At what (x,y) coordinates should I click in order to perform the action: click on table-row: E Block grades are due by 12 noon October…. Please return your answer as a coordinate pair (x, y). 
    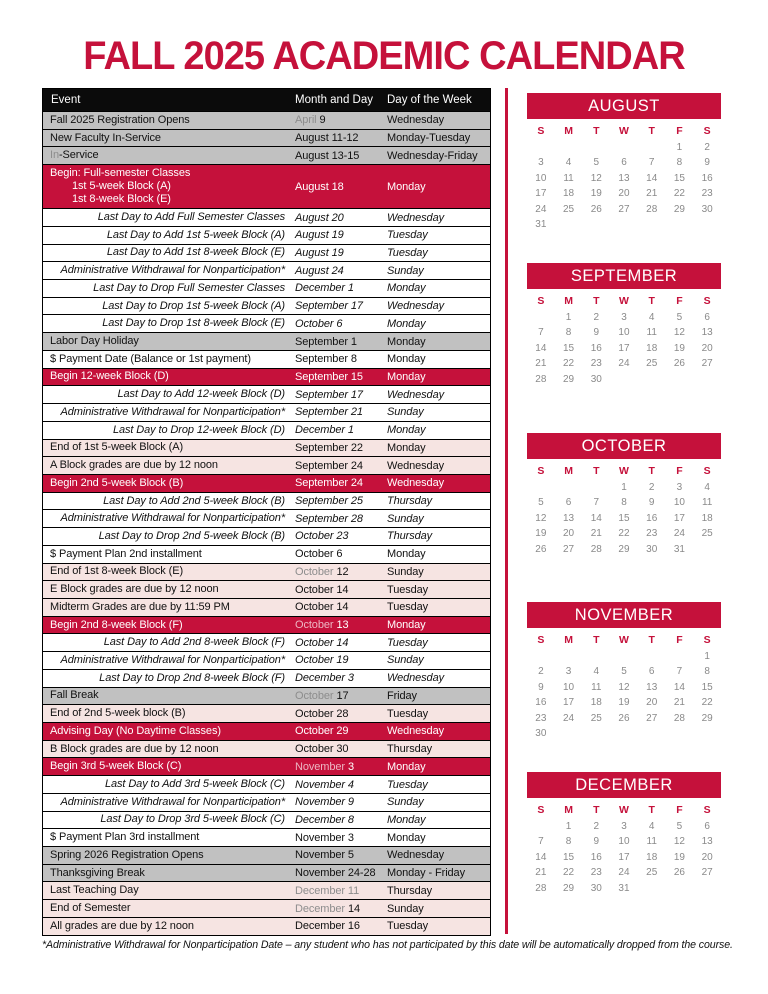
    Looking at the image, I should click on (266, 589).